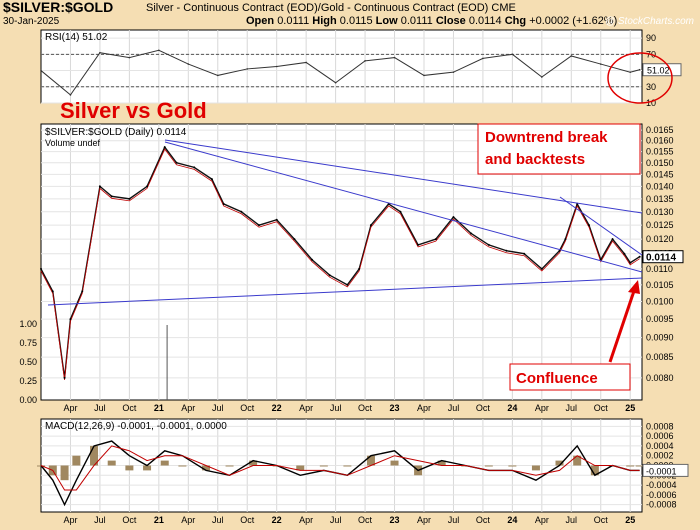 The image size is (700, 530). What do you see at coordinates (324, 21) in the screenshot?
I see `high-label: High` at bounding box center [324, 21].